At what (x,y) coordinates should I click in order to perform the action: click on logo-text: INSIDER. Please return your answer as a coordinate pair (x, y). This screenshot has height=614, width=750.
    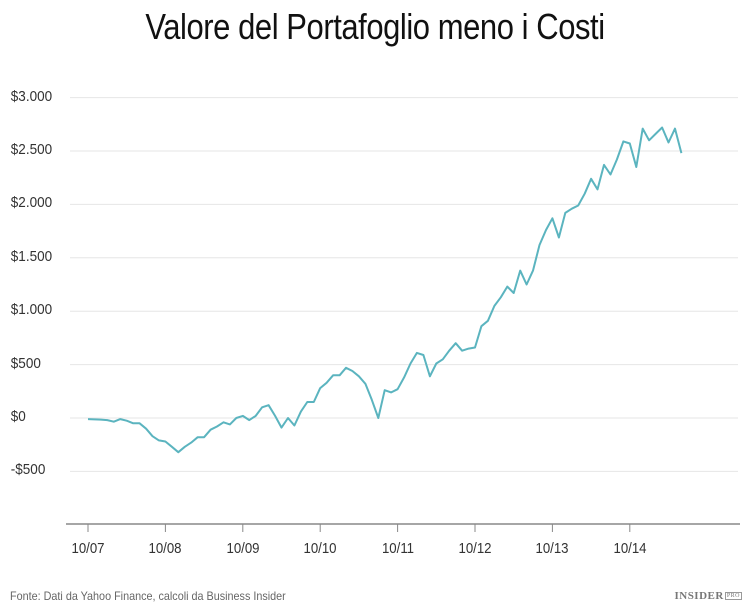
    Looking at the image, I should click on (699, 596).